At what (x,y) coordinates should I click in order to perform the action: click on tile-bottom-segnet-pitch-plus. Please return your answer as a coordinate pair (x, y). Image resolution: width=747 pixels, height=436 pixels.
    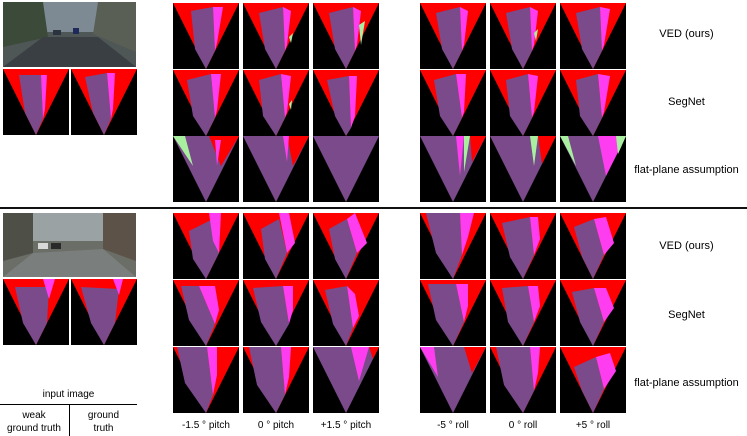
    Looking at the image, I should click on (346, 313).